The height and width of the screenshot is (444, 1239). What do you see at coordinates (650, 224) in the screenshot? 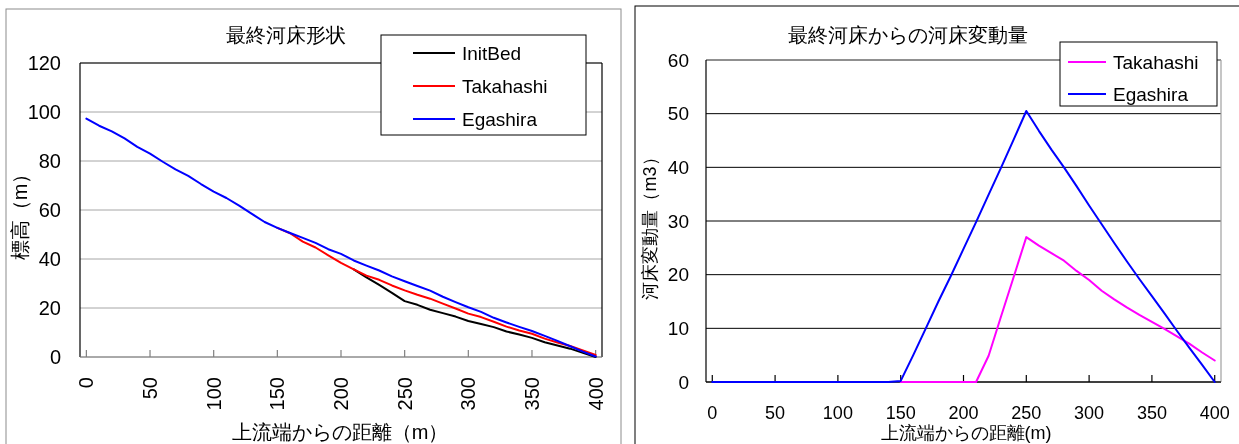
I see `y-axis-title: 河床変動量（m3）` at bounding box center [650, 224].